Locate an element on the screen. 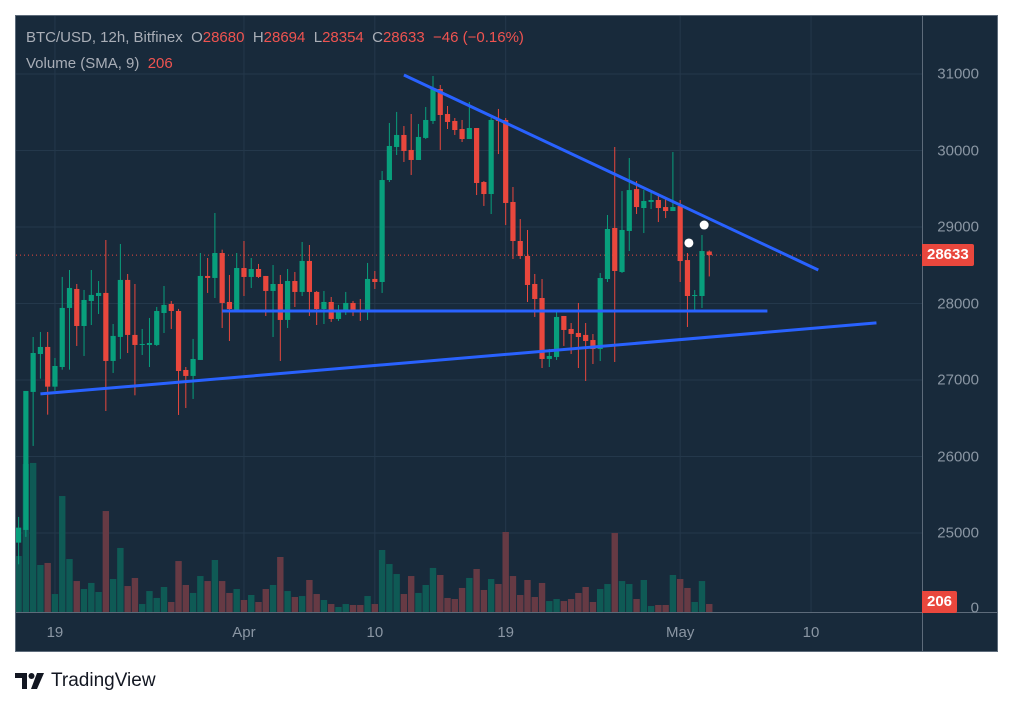  time-axis-label: May is located at coordinates (680, 632).